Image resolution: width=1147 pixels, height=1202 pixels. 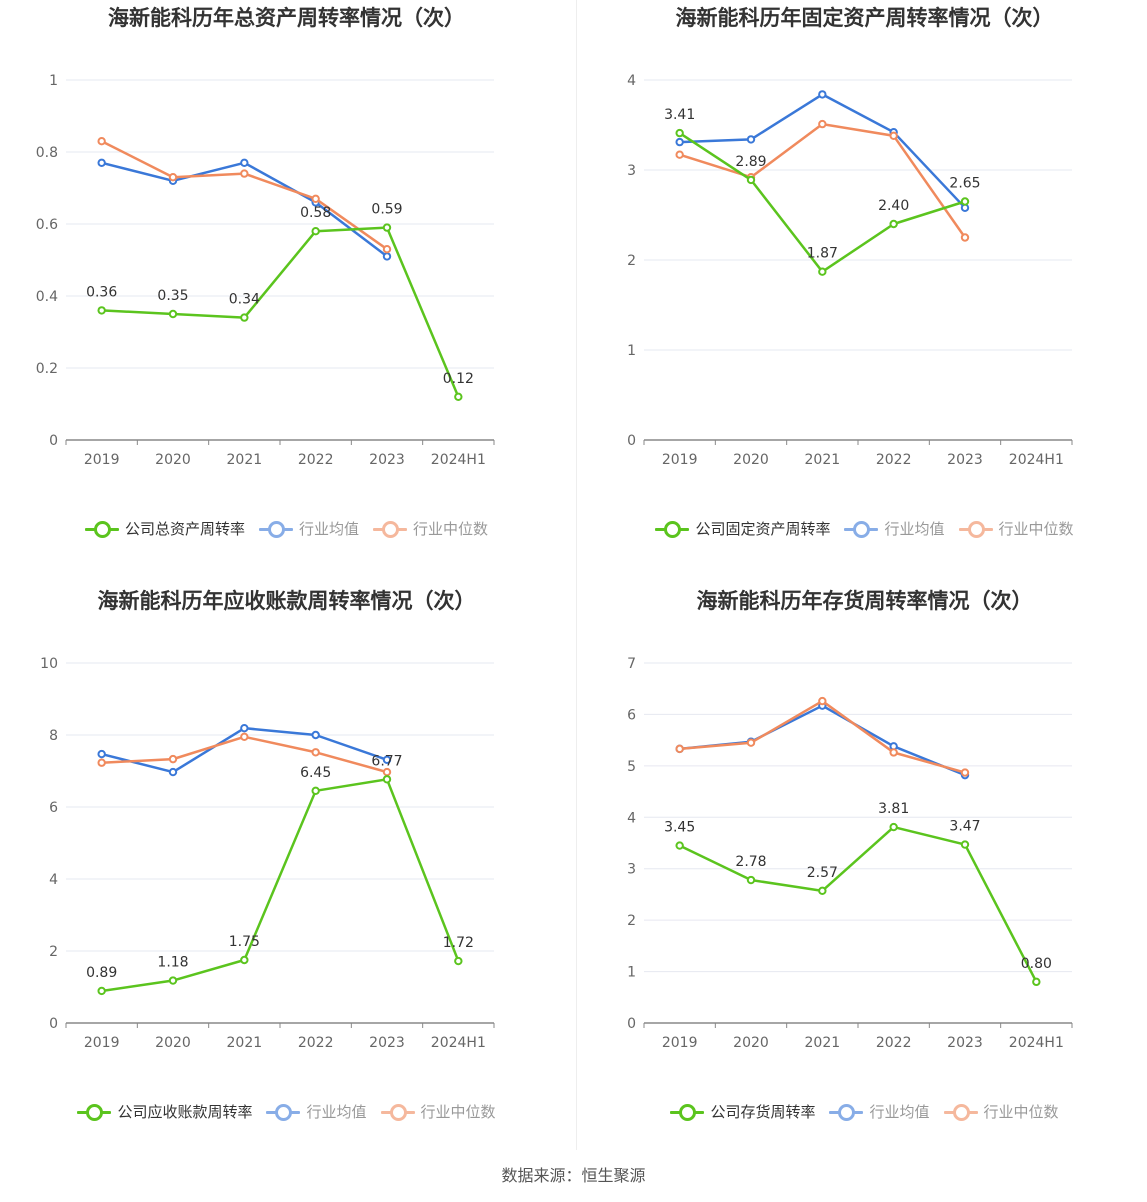 What do you see at coordinates (244, 942) in the screenshot?
I see `data-label: 1.75` at bounding box center [244, 942].